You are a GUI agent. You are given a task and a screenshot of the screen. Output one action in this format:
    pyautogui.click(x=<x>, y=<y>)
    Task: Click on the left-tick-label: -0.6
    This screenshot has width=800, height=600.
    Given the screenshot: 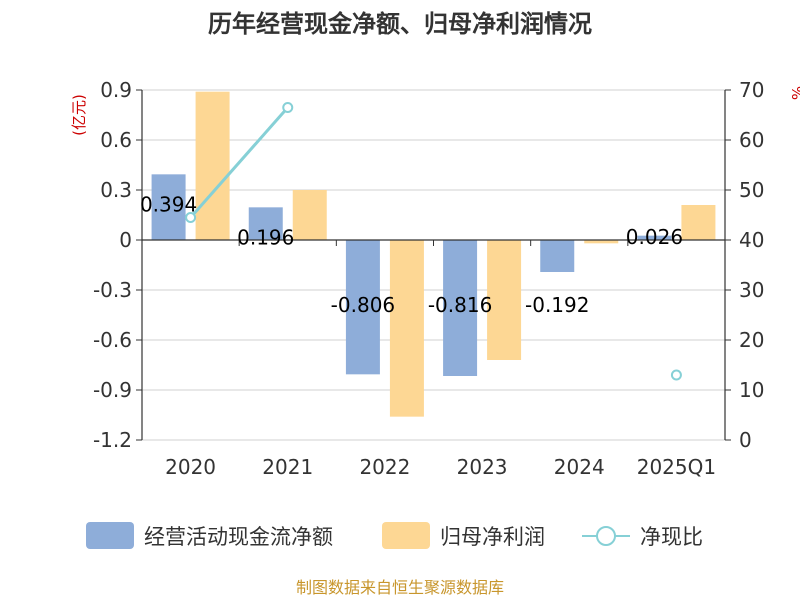 What is the action you would take?
    pyautogui.click(x=112, y=340)
    